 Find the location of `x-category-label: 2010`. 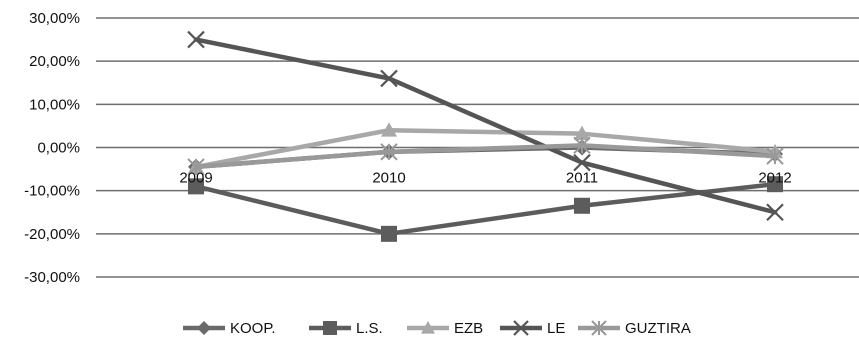

x-category-label: 2010 is located at coordinates (388, 178).